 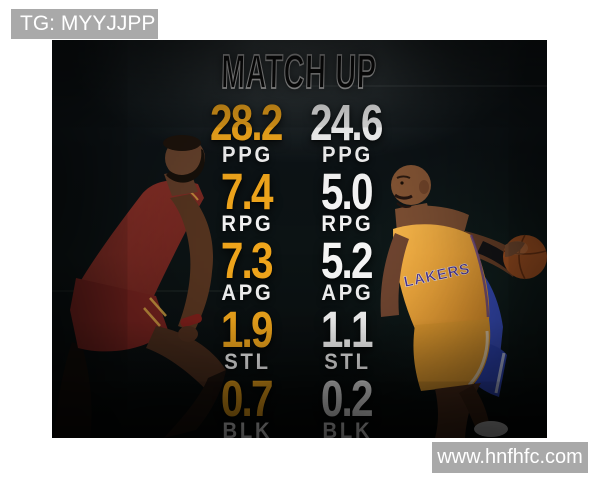 What do you see at coordinates (296, 337) in the screenshot?
I see `stat-row-stl: 1.9 STL 1.1 STL` at bounding box center [296, 337].